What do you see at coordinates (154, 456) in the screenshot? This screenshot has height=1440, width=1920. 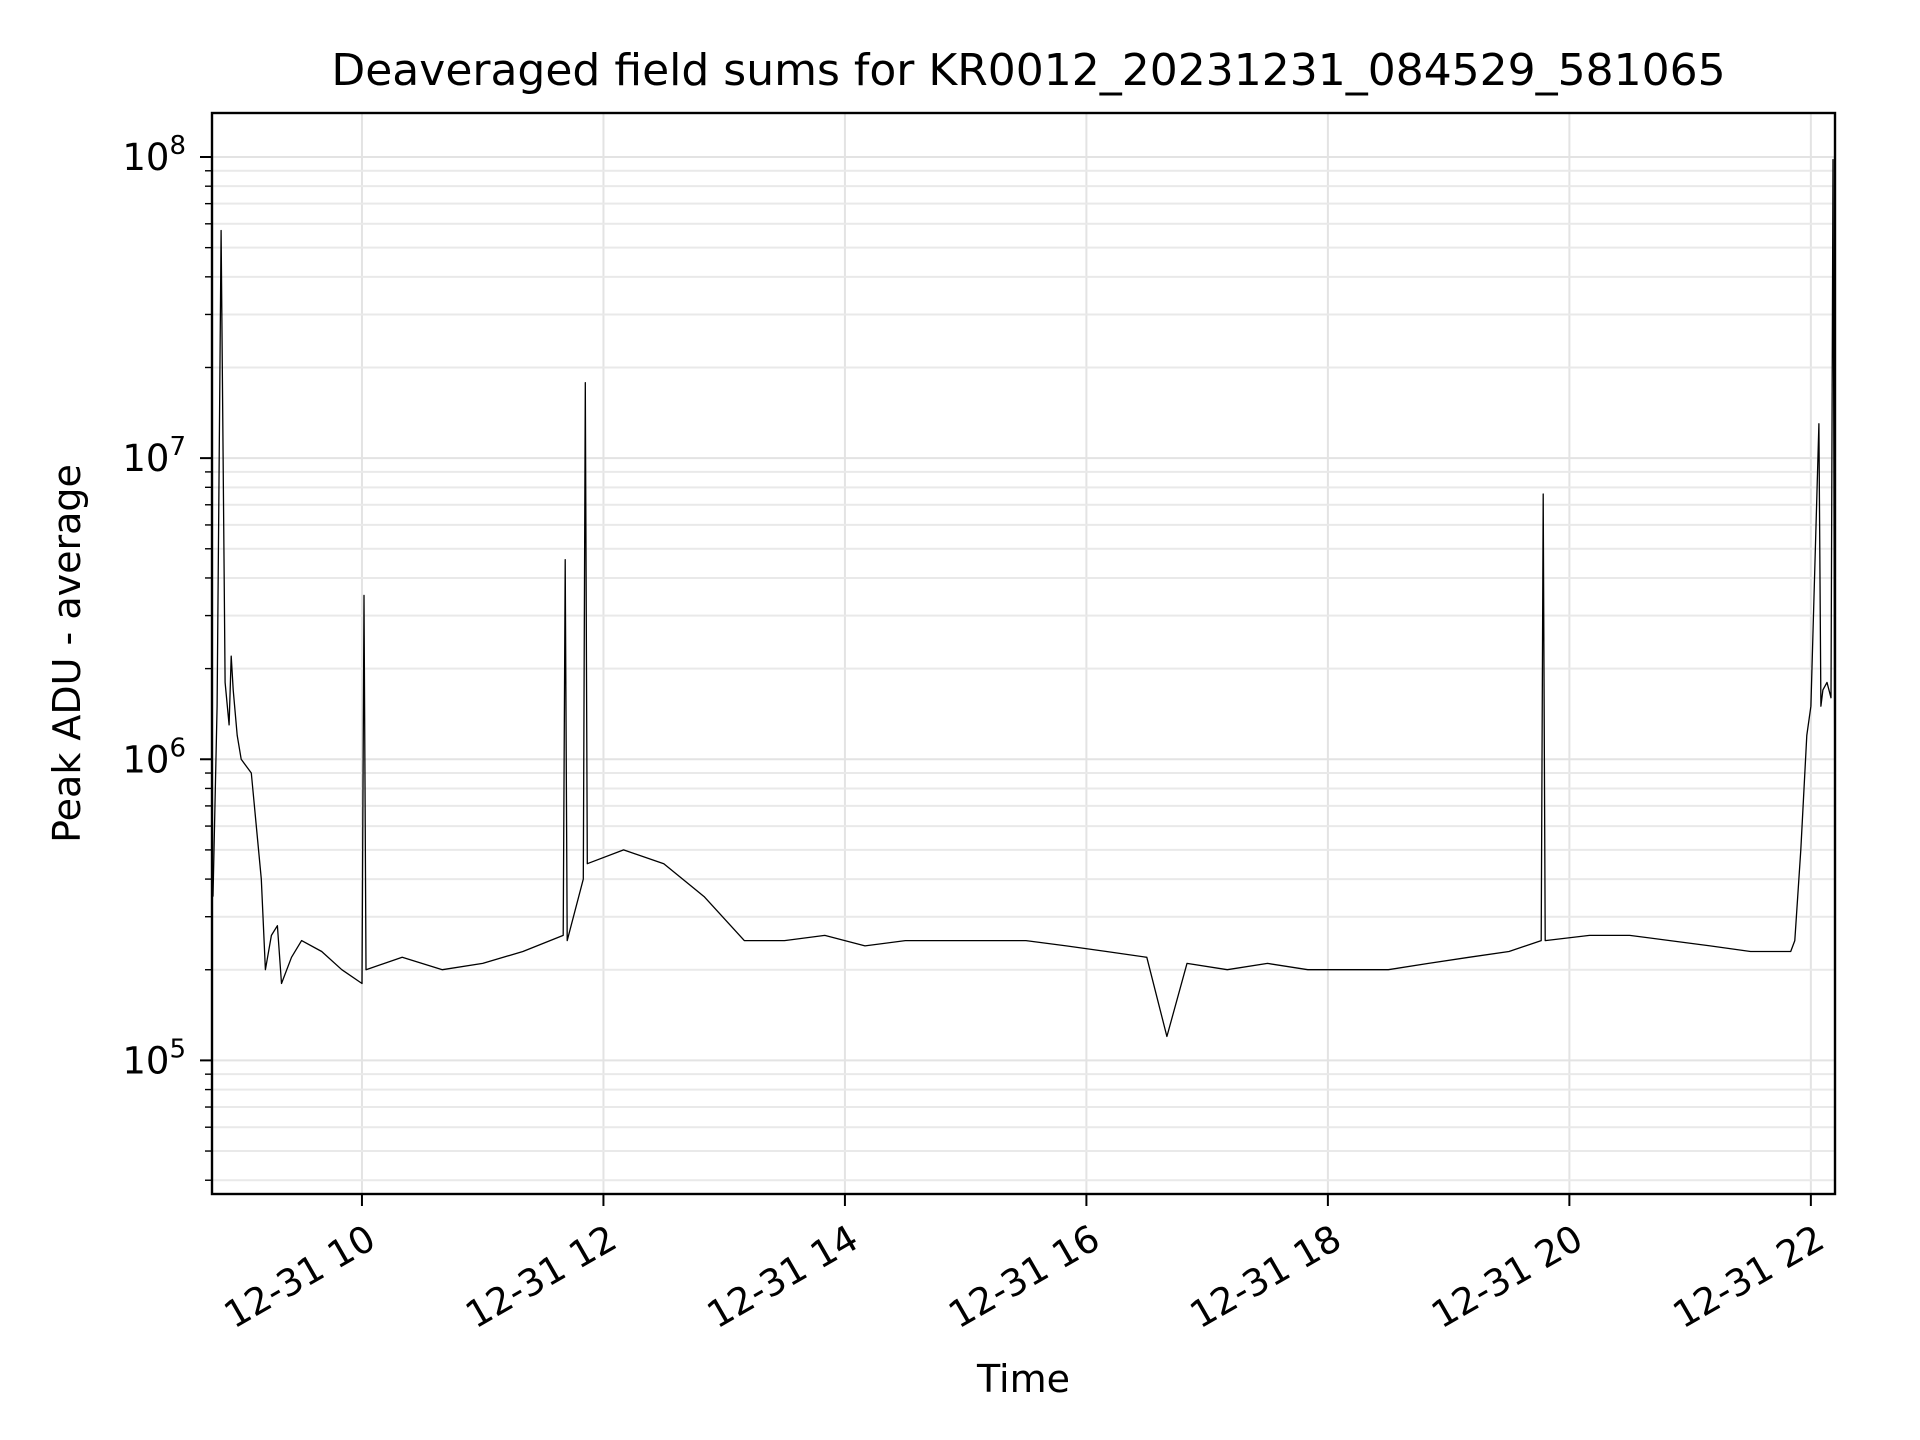 I see `y-tick-label: 107` at bounding box center [154, 456].